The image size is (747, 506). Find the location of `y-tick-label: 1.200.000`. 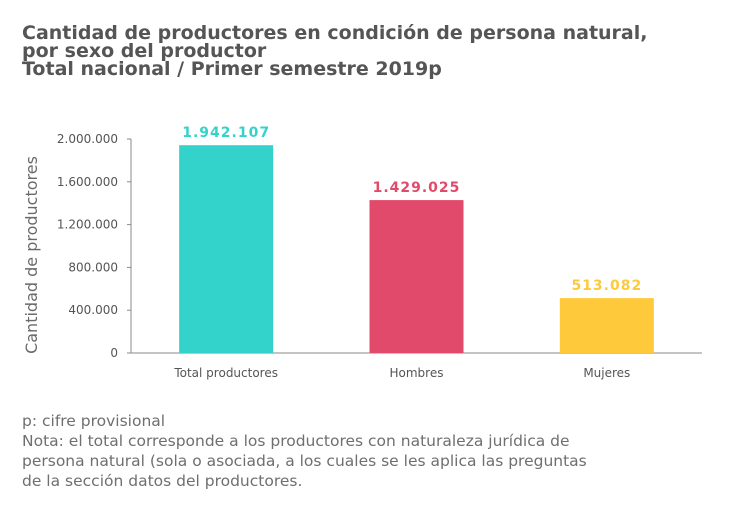

y-tick-label: 1.200.000 is located at coordinates (87, 225).